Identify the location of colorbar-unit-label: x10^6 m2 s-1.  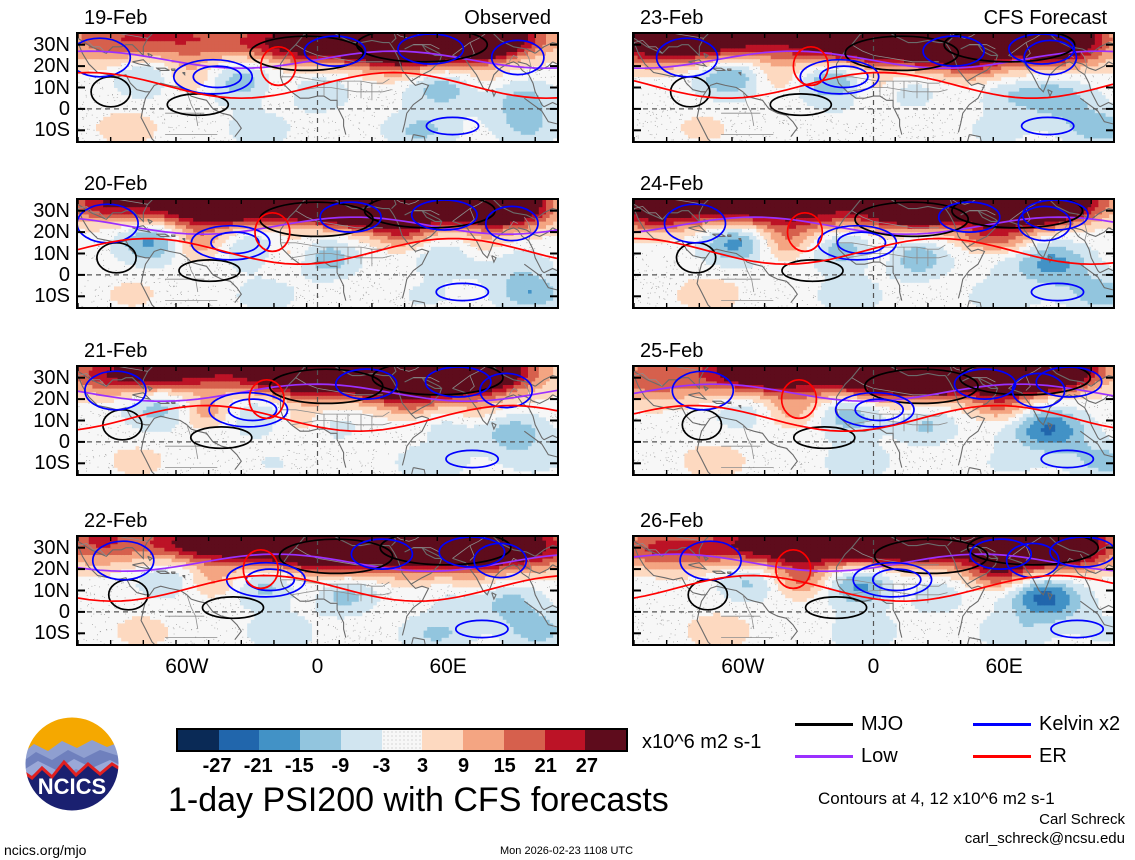
(701, 742).